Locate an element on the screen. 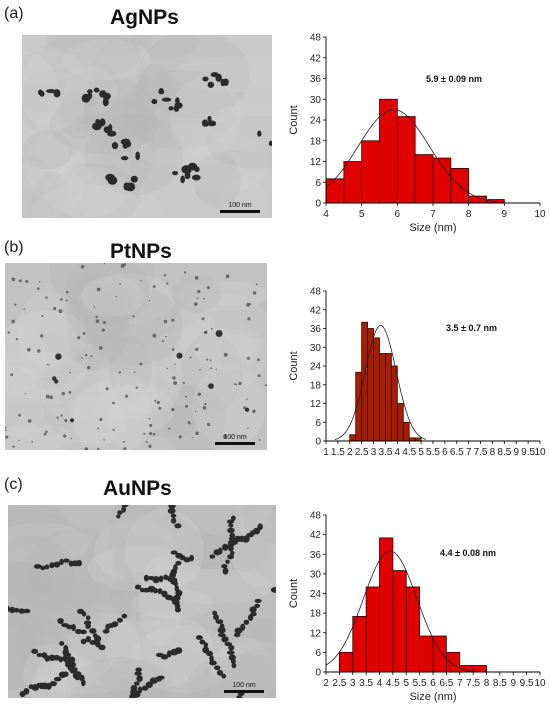 Image resolution: width=550 pixels, height=714 pixels. x-tick-label: 6 is located at coordinates (433, 683).